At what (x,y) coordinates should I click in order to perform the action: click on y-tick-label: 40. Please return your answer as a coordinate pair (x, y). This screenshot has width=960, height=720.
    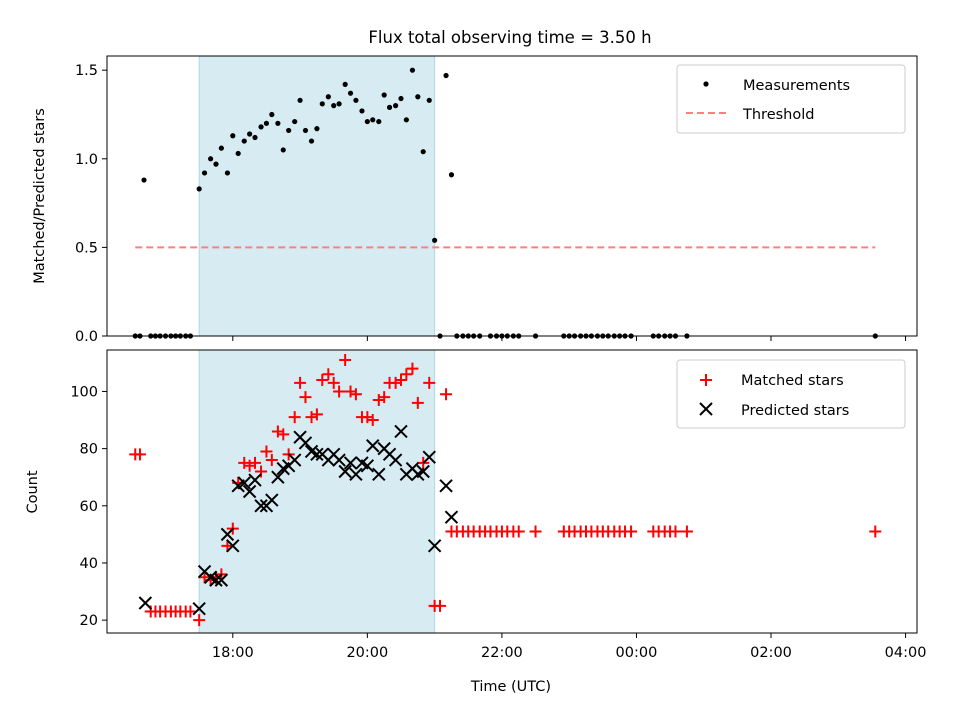
    Looking at the image, I should click on (89, 564).